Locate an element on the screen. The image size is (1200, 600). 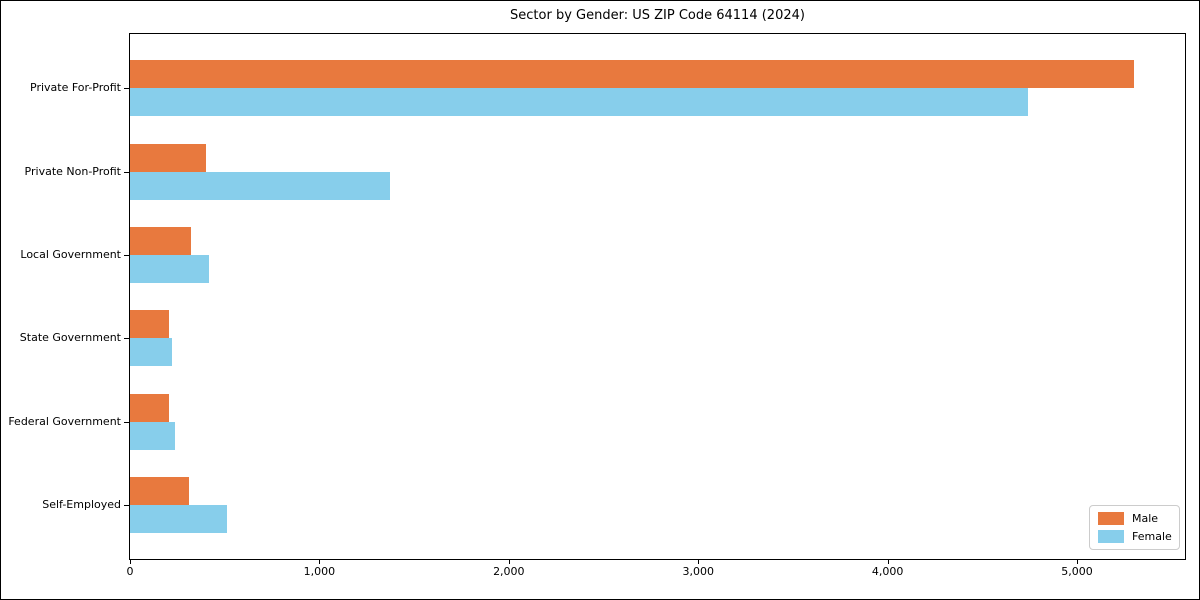
x-tick-2000 is located at coordinates (509, 562).